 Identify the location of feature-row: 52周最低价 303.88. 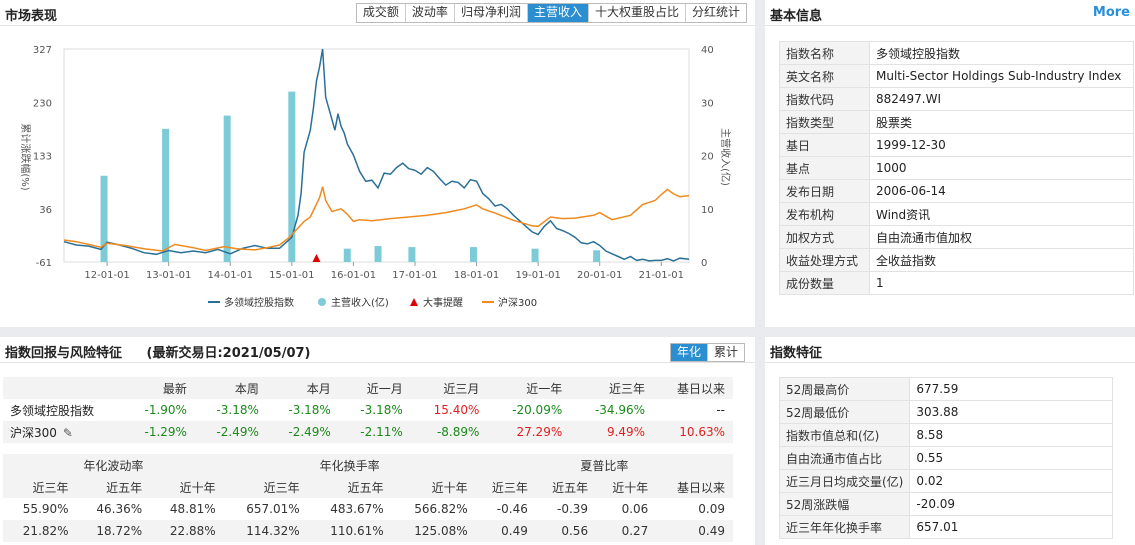
(945, 412).